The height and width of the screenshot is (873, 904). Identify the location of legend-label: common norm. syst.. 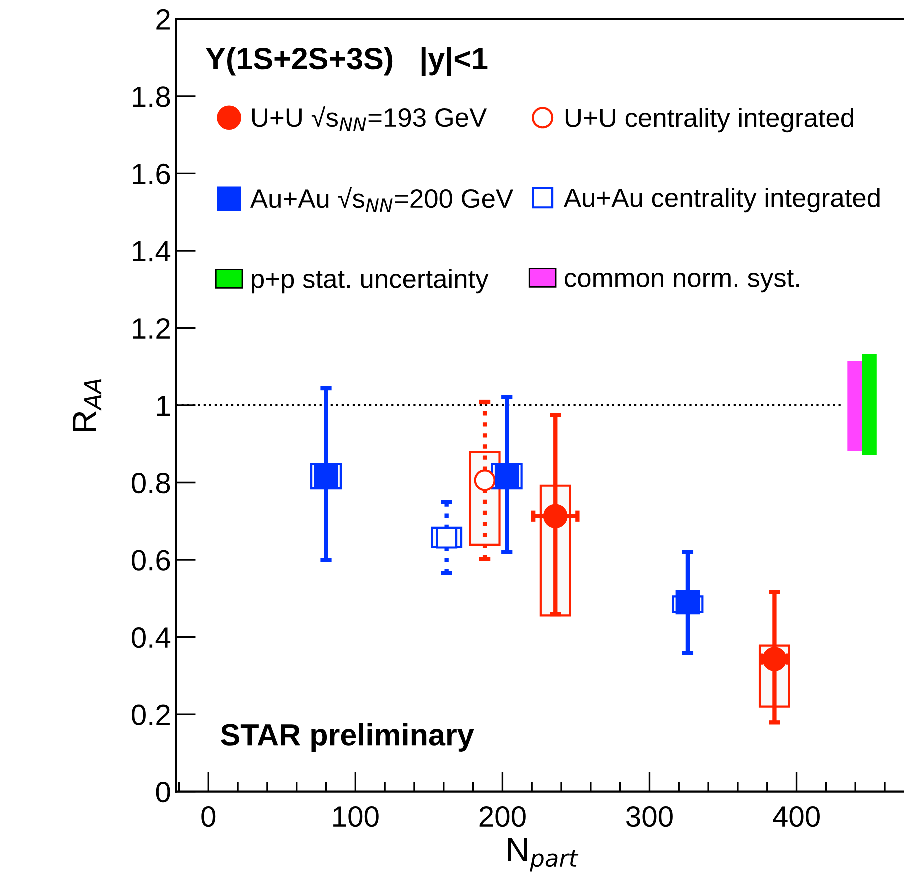
(682, 281).